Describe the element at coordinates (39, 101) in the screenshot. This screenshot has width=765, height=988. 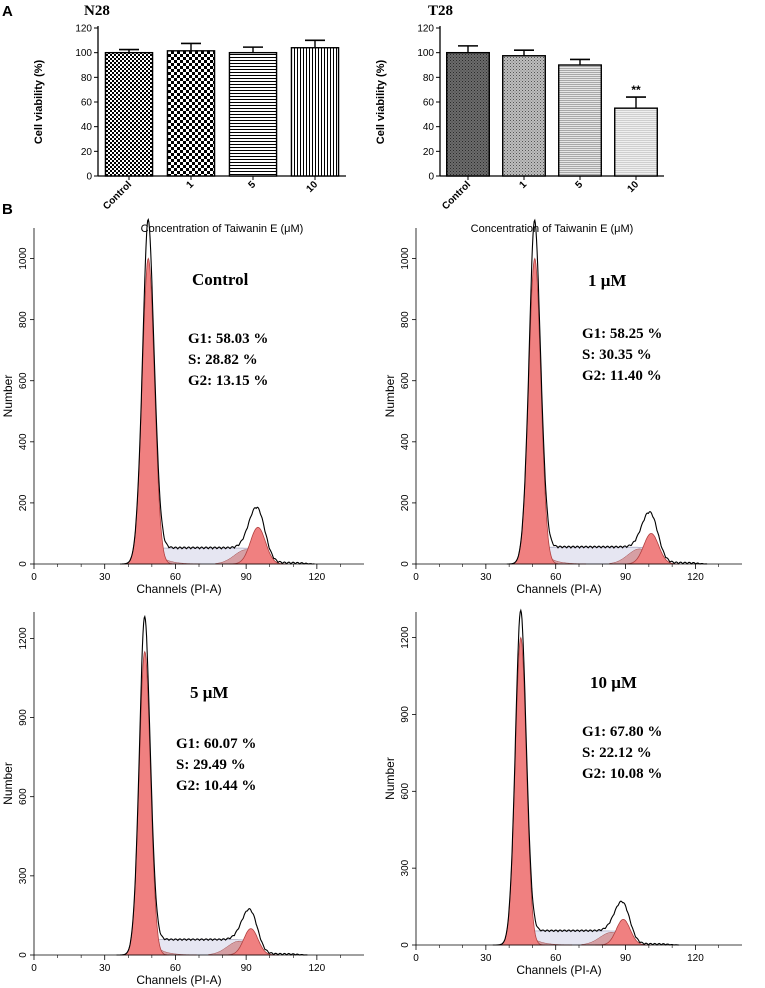
I see `y-axis-label: Cell viability (%)` at that location.